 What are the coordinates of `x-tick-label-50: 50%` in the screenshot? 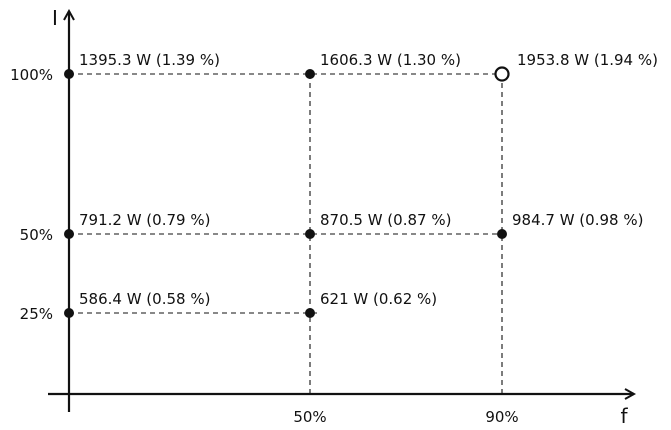 It's located at (309, 417).